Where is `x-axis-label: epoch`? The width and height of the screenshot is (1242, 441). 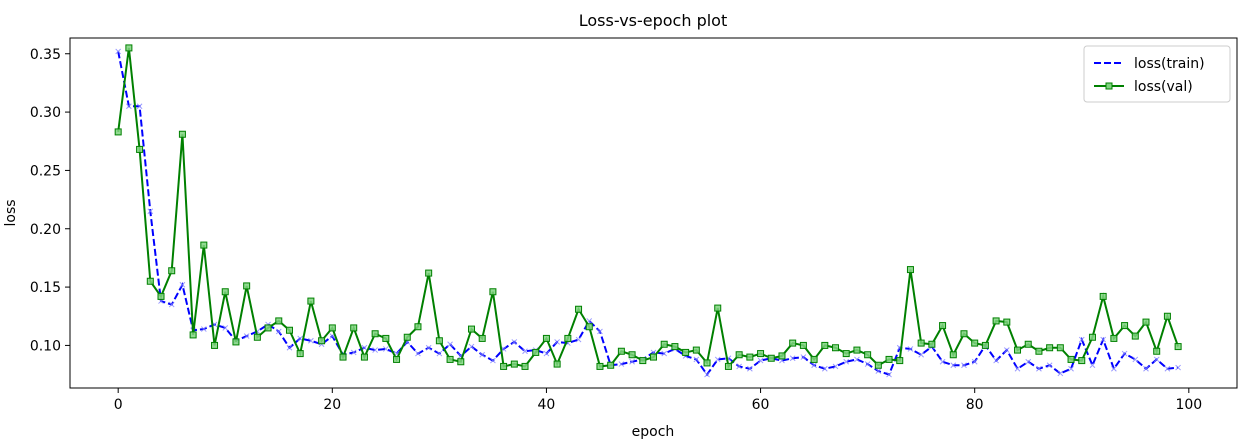 x-axis-label: epoch is located at coordinates (653, 432).